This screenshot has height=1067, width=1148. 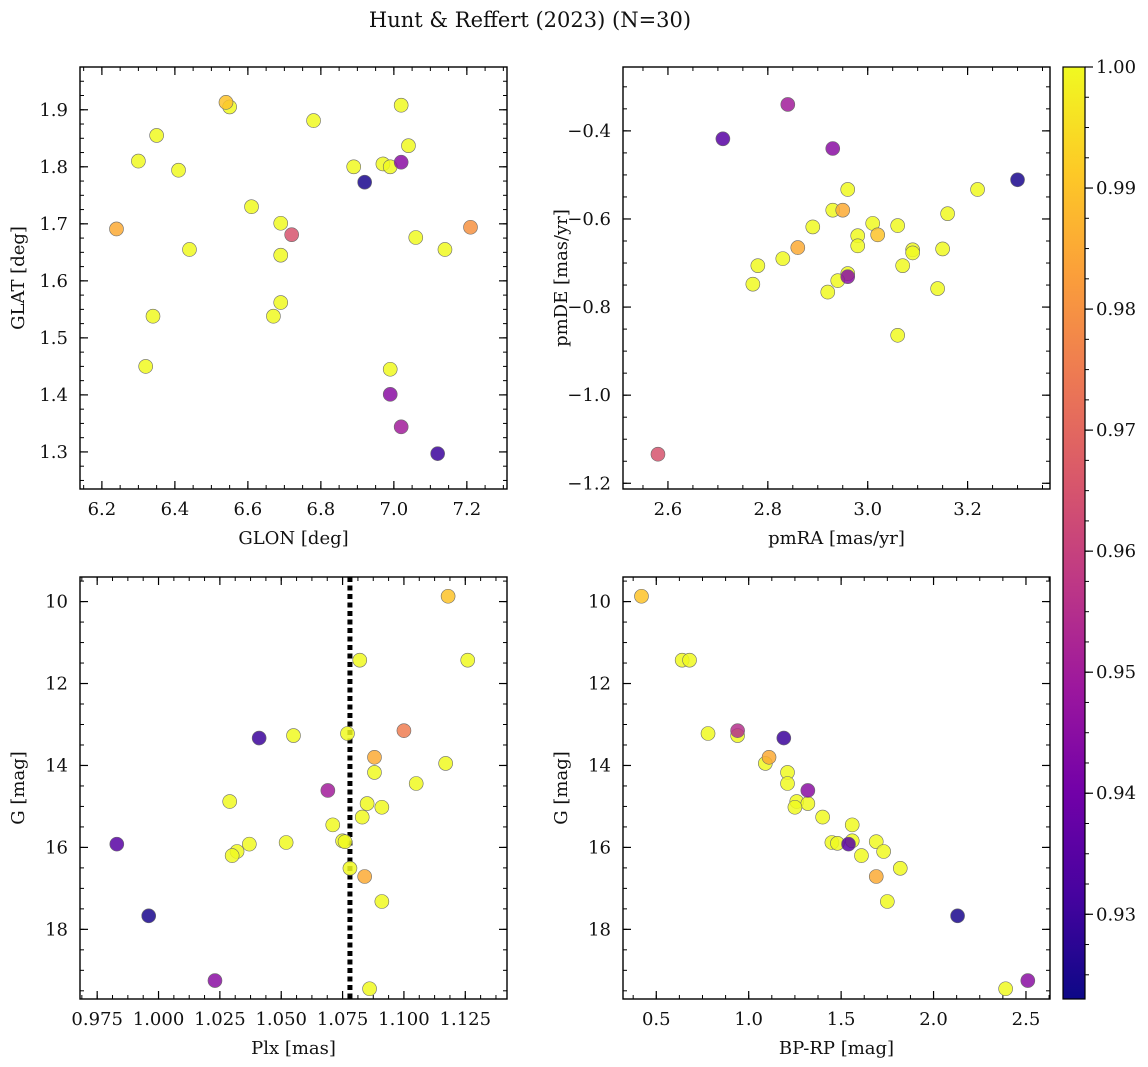 I want to click on y-tick-label: 10, so click(x=599, y=602).